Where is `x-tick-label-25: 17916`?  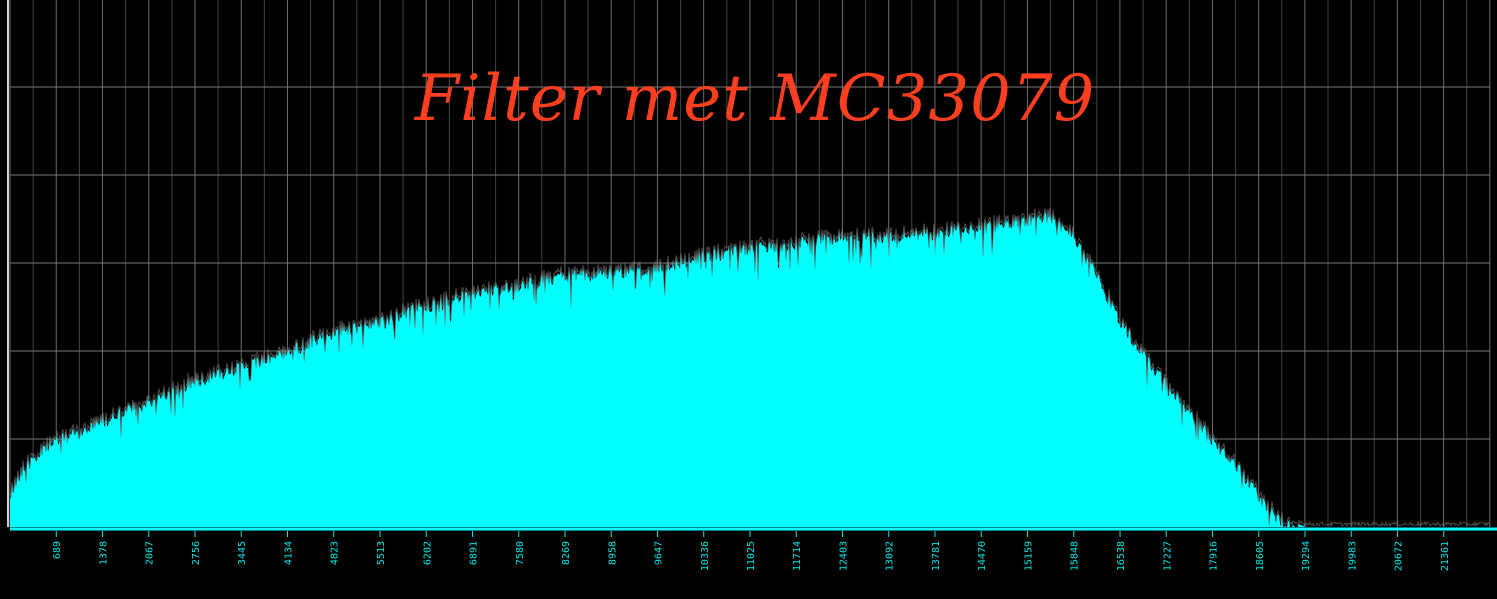
x-tick-label-25: 17916 is located at coordinates (1214, 556).